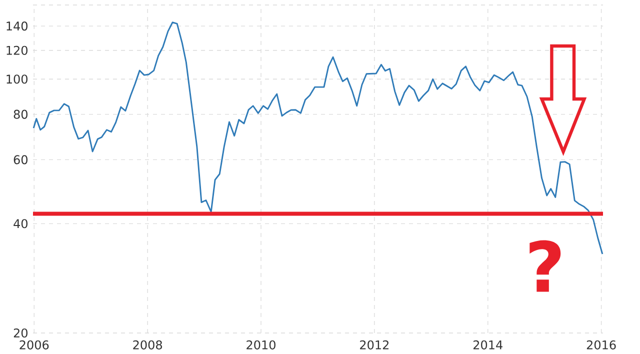 Image resolution: width=640 pixels, height=354 pixels. What do you see at coordinates (17, 79) in the screenshot?
I see `y-tick-label: 100` at bounding box center [17, 79].